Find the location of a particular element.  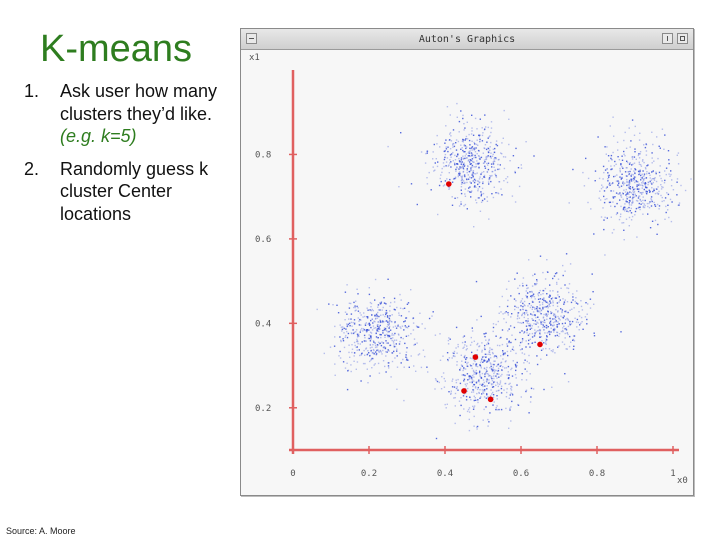

maximize-button is located at coordinates (682, 38).